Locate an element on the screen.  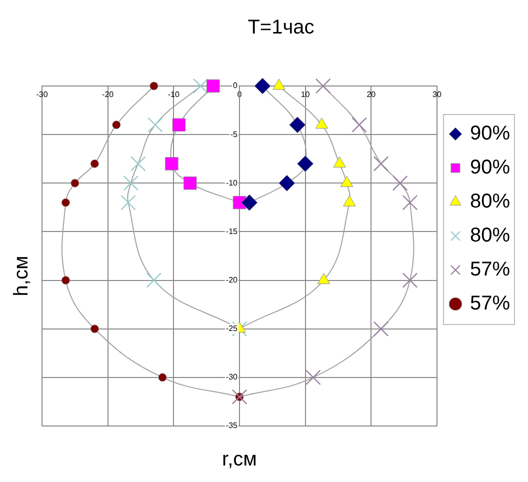
y-tick-label: -15 is located at coordinates (232, 231).